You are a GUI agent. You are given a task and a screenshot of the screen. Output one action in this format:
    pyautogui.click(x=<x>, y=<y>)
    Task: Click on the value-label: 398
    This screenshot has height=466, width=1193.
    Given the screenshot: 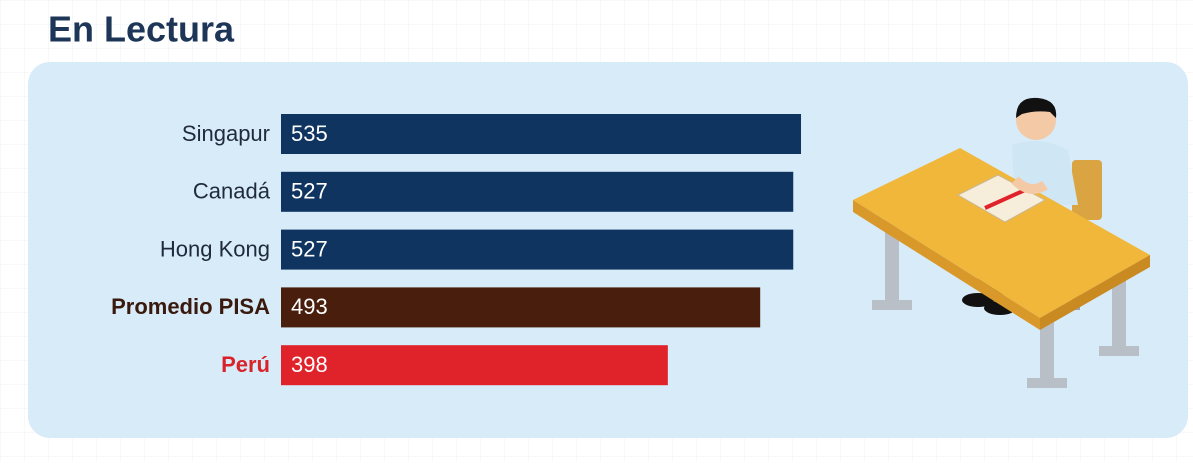 What is the action you would take?
    pyautogui.click(x=309, y=364)
    